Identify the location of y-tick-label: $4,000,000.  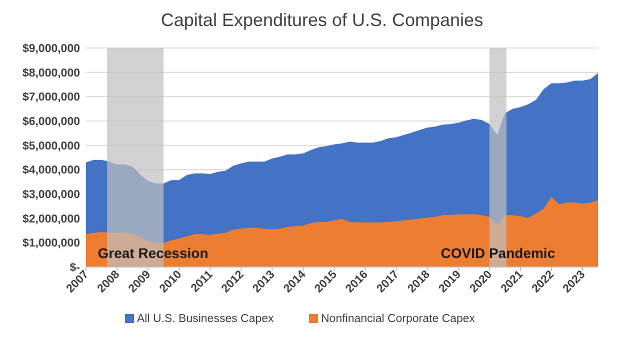
(51, 170).